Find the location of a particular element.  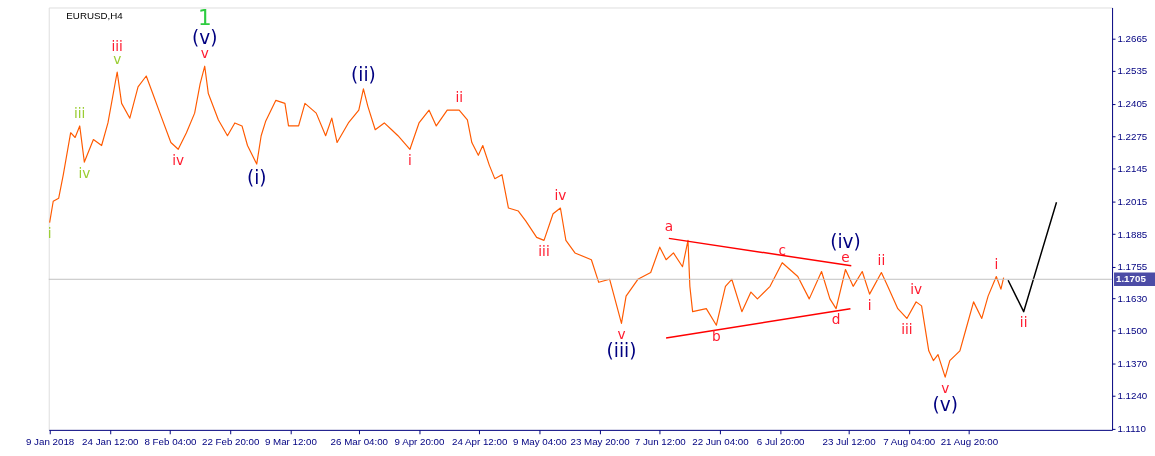

chart-title: EURUSD,H4 is located at coordinates (95, 16).